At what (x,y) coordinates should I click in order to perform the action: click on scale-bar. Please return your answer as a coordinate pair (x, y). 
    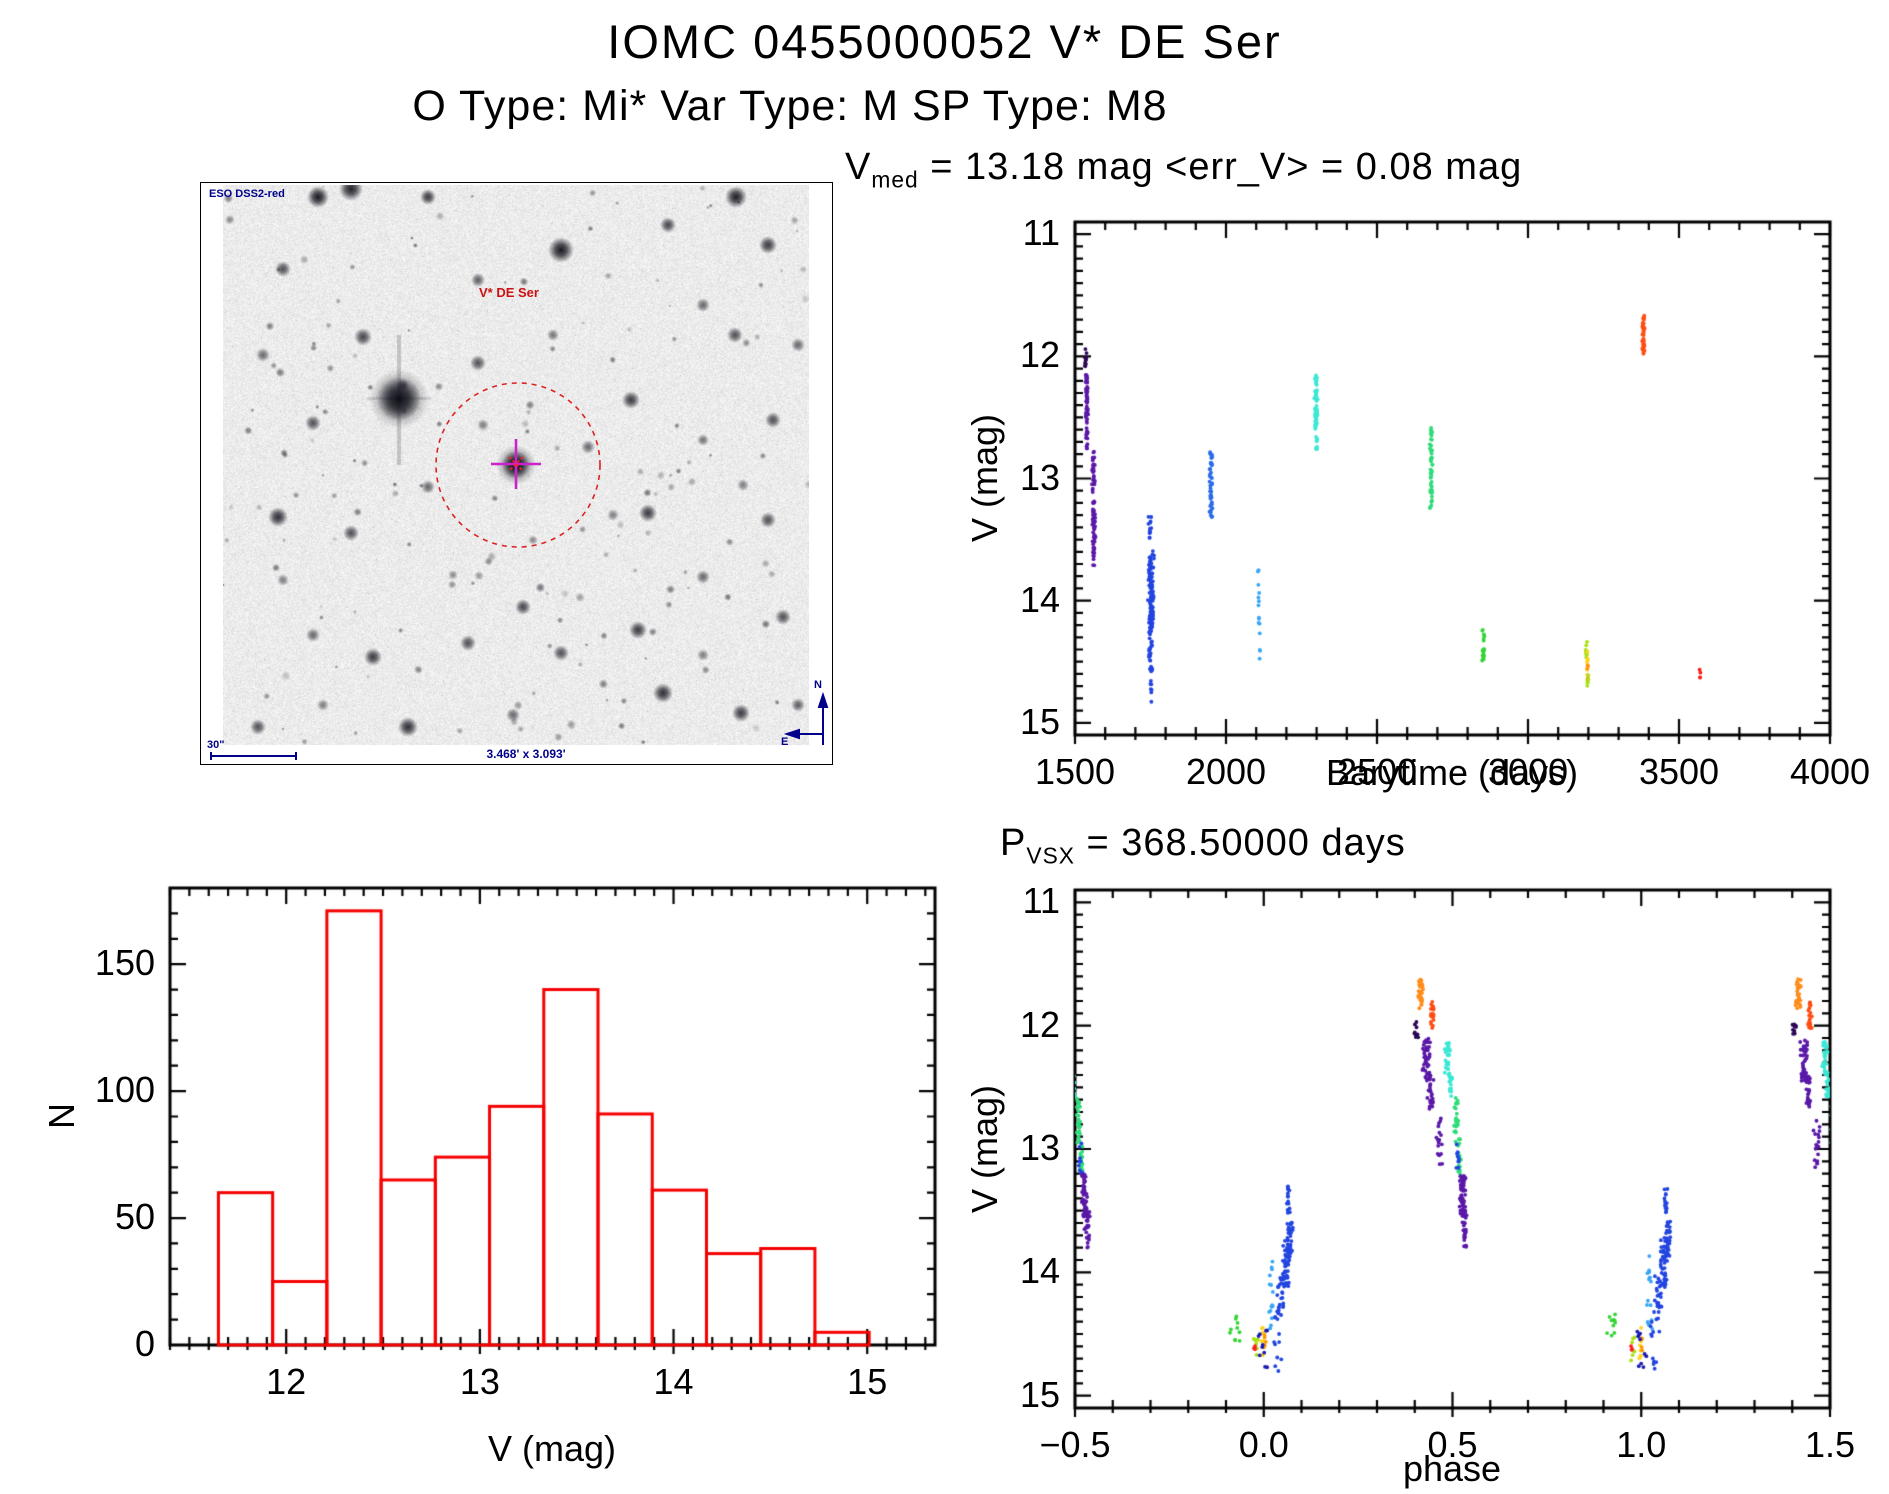
    Looking at the image, I should click on (253, 756).